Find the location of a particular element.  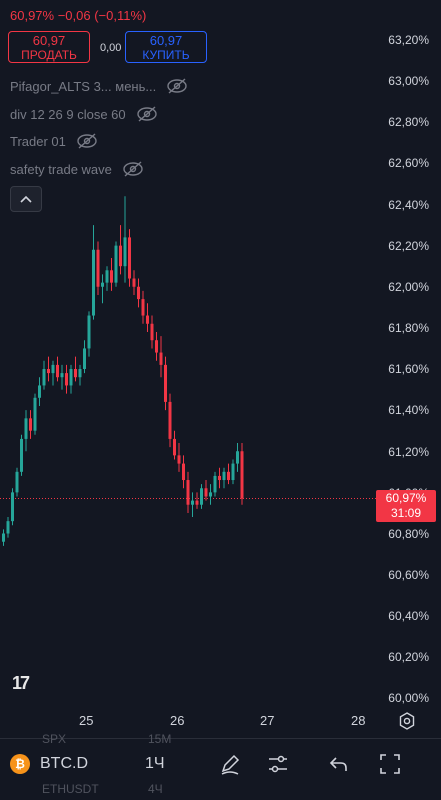

interval-selector: 1Ч is located at coordinates (155, 763).